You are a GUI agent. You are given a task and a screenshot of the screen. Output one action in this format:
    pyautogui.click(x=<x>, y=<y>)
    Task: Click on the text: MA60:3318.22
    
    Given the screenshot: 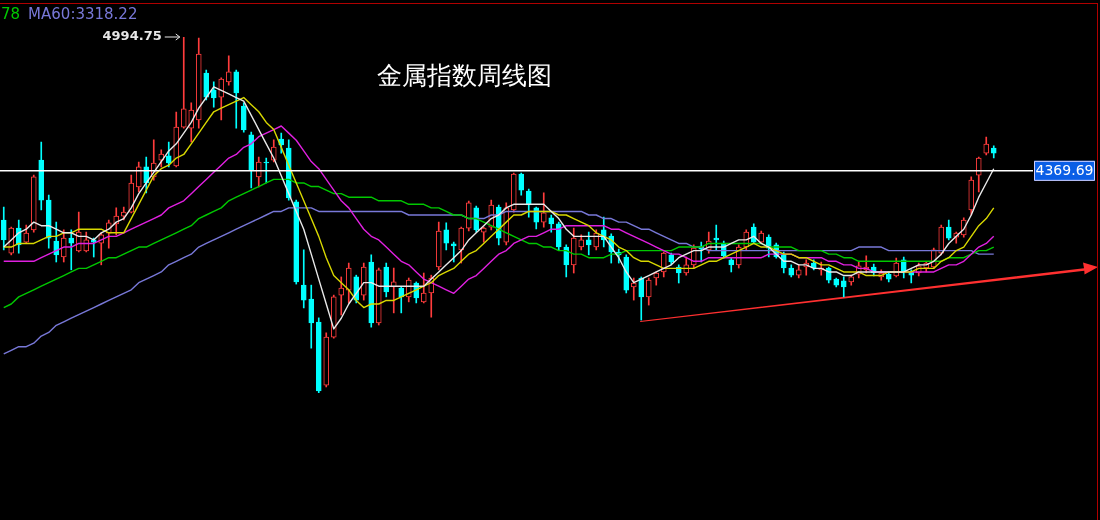 What is the action you would take?
    pyautogui.click(x=83, y=13)
    